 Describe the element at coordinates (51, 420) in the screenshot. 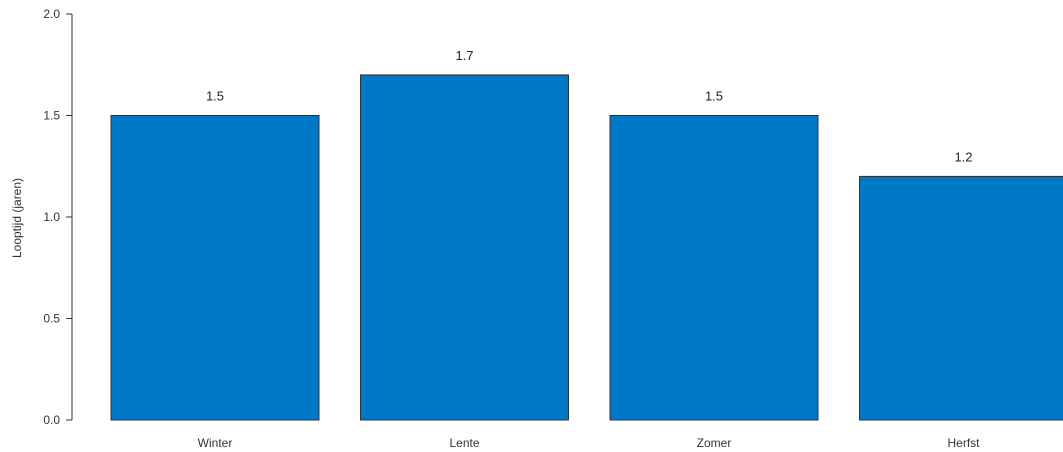

I see `y-tick-label: 0.0` at that location.